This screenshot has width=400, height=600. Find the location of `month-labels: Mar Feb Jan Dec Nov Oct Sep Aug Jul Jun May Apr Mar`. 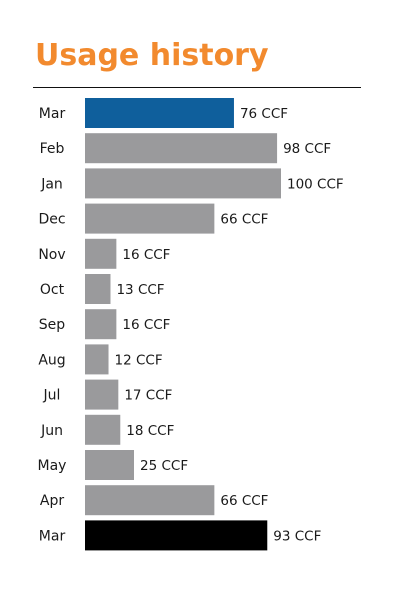

month-labels: Mar Feb Jan Dec Nov Oct Sep Aug Jul Jun May Apr Mar is located at coordinates (52, 325).